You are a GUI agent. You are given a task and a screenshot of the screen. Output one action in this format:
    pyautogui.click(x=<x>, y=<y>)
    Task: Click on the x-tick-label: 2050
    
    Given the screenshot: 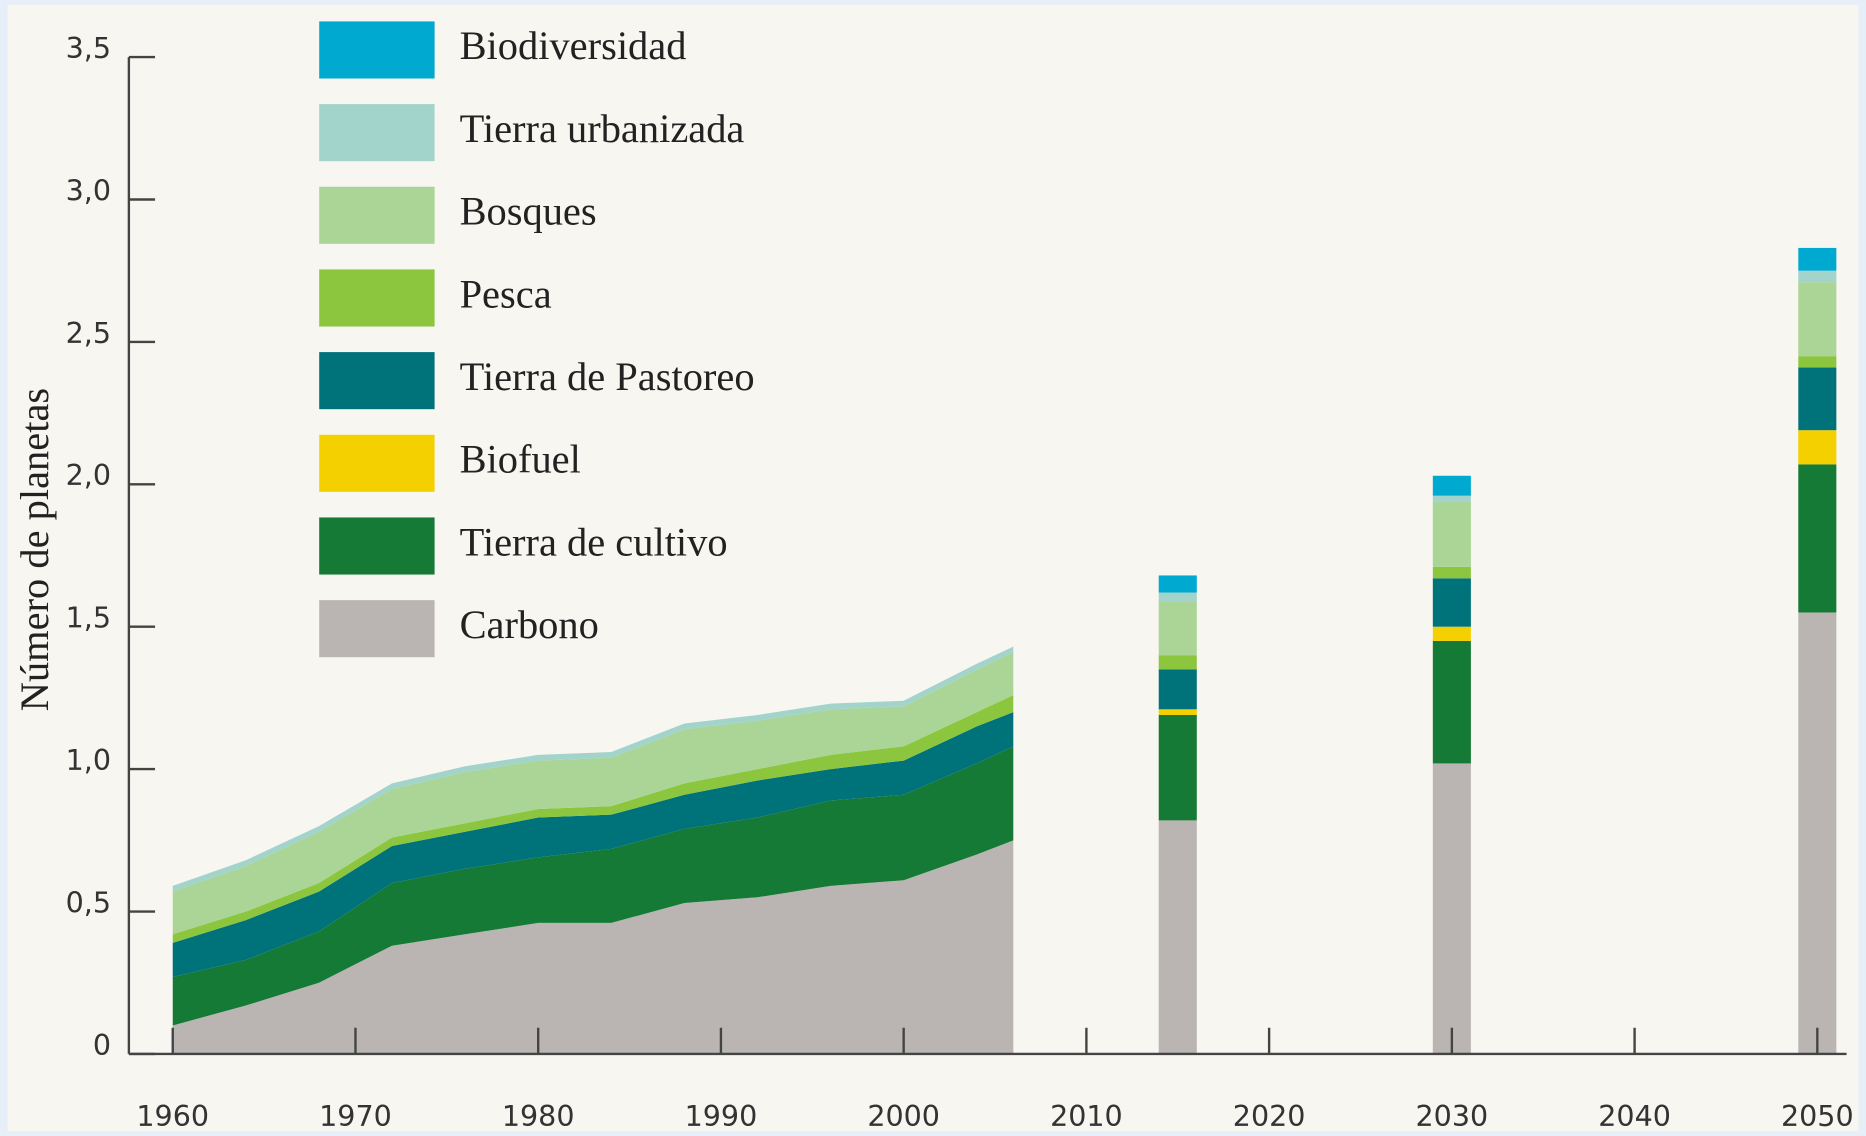 What is the action you would take?
    pyautogui.click(x=1817, y=1116)
    